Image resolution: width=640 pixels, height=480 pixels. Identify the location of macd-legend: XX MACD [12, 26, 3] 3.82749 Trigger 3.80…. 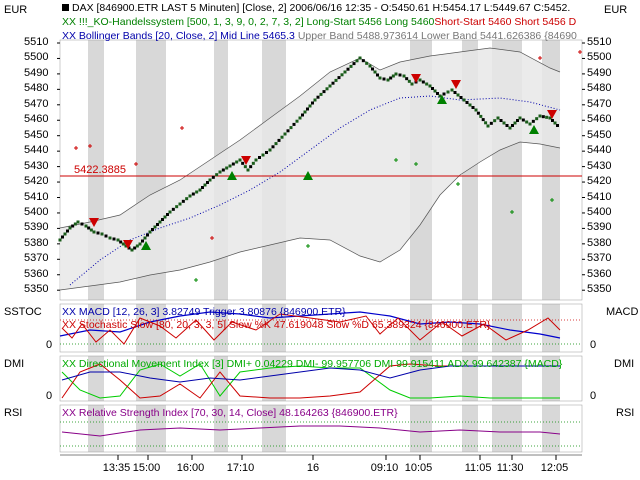
(204, 312).